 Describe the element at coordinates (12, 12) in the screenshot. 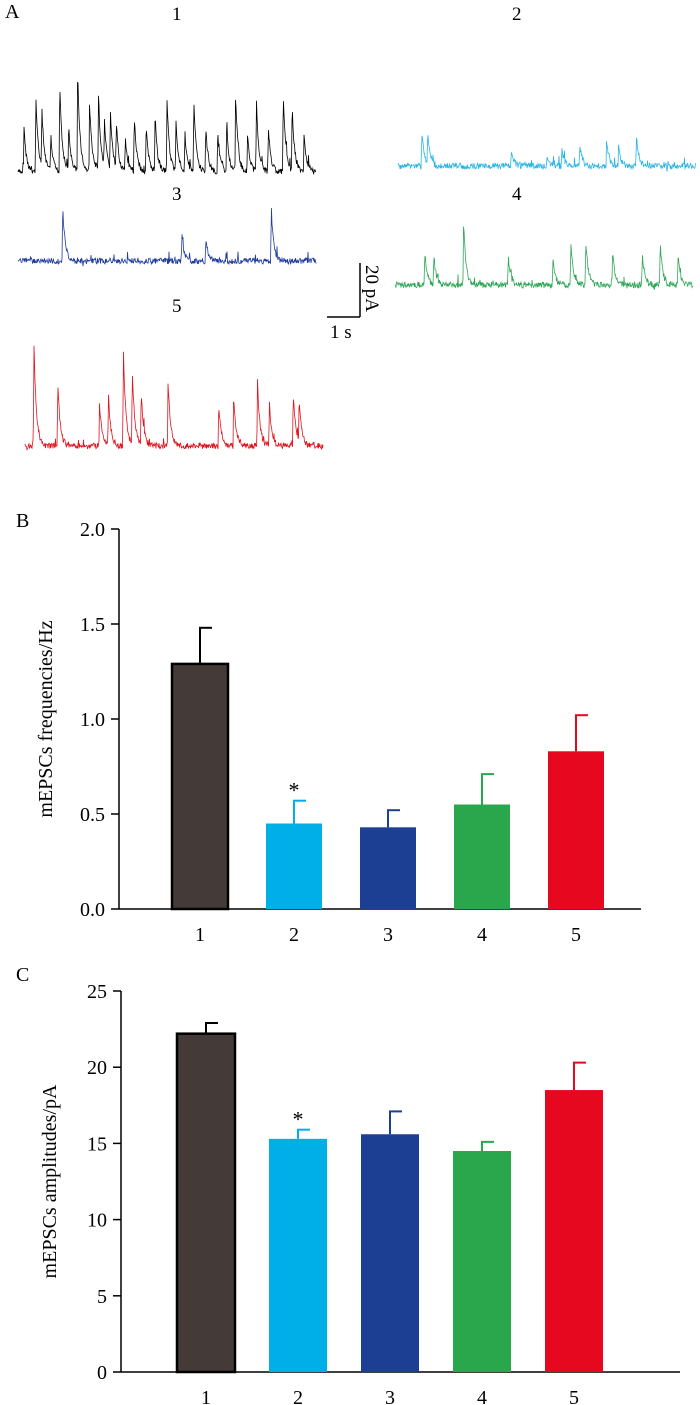

I see `panel-a-label: A` at that location.